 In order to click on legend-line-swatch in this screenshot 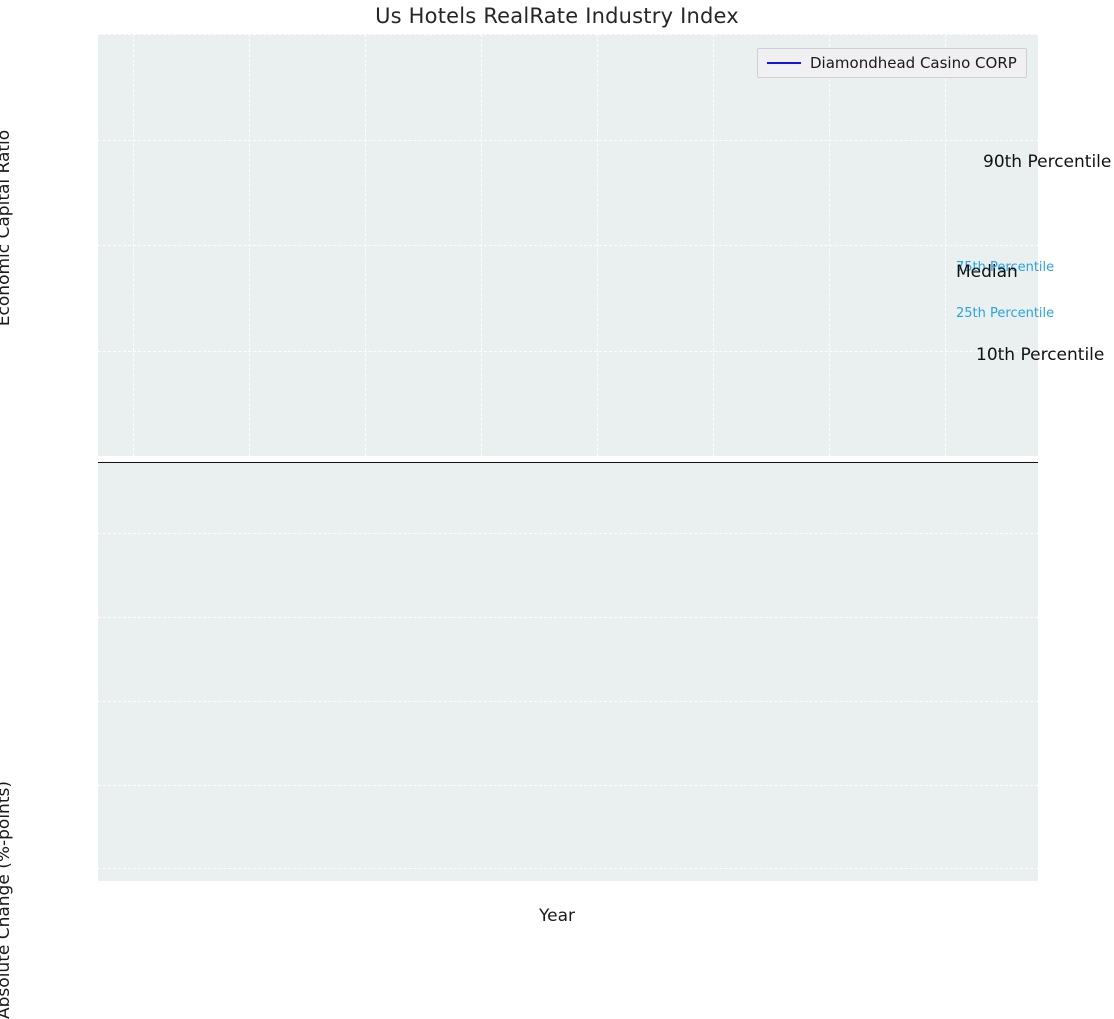, I will do `click(784, 63)`.